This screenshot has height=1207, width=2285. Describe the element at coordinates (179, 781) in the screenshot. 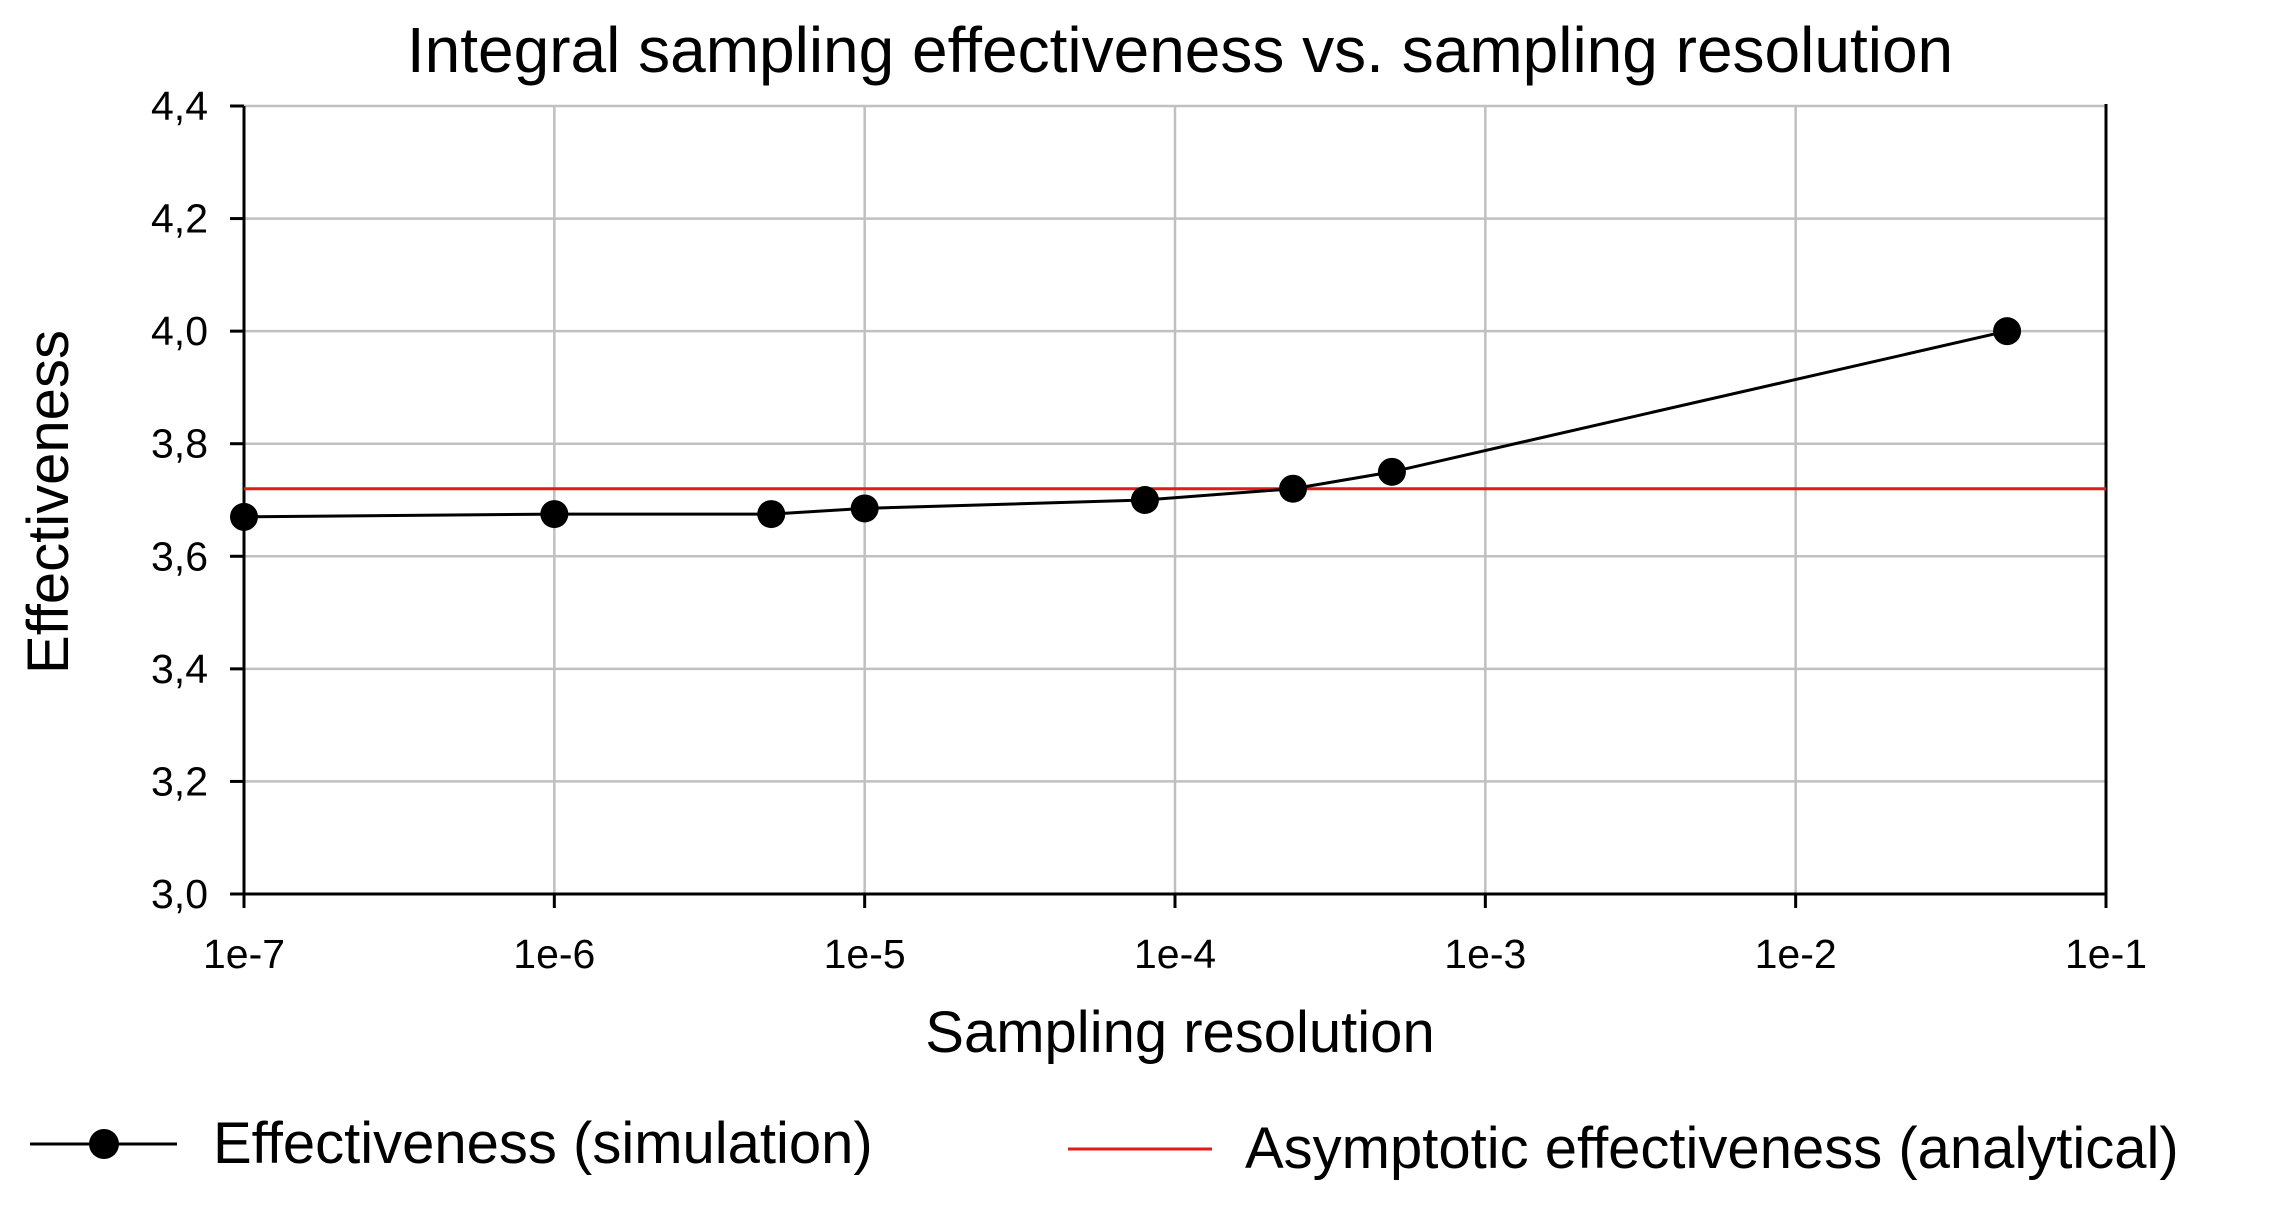

I see `y-tick-label: 3,2` at that location.